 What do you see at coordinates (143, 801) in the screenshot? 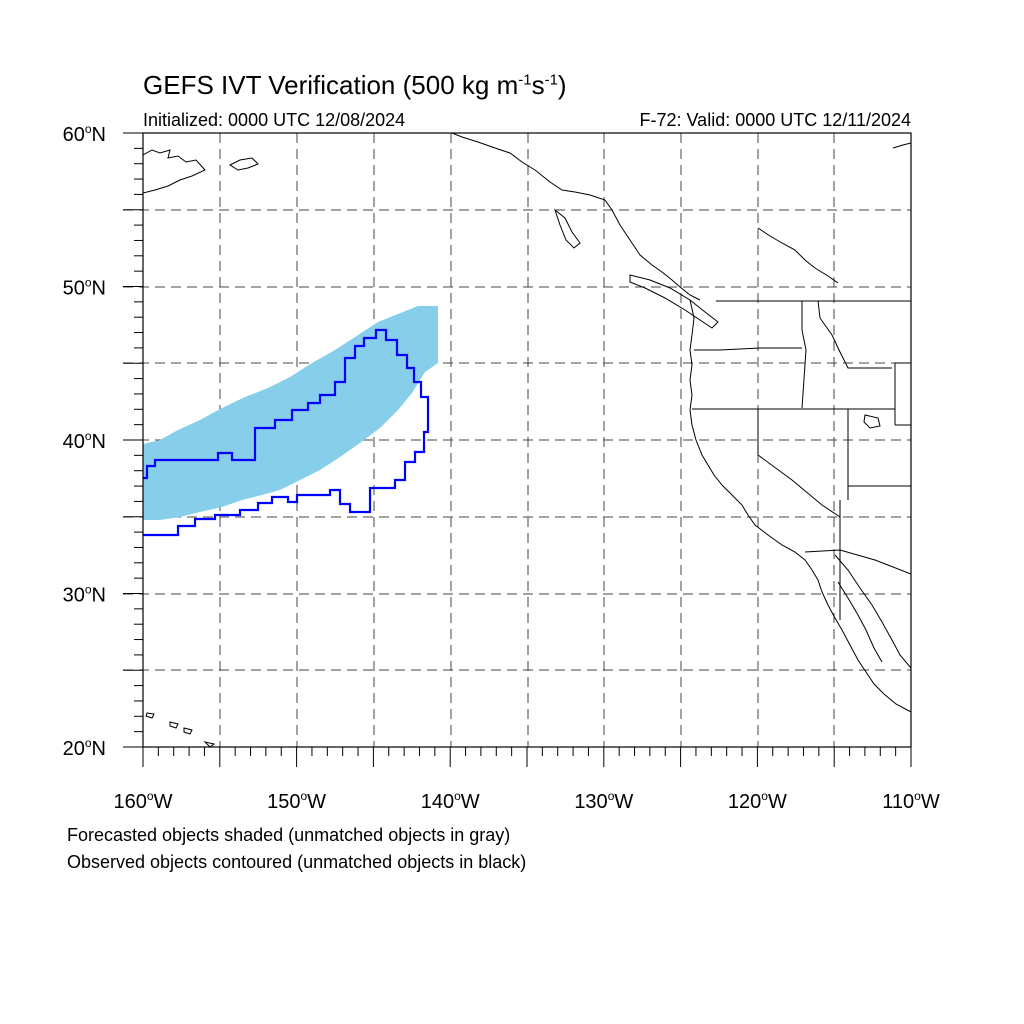
I see `lon-label-160: 160oW` at bounding box center [143, 801].